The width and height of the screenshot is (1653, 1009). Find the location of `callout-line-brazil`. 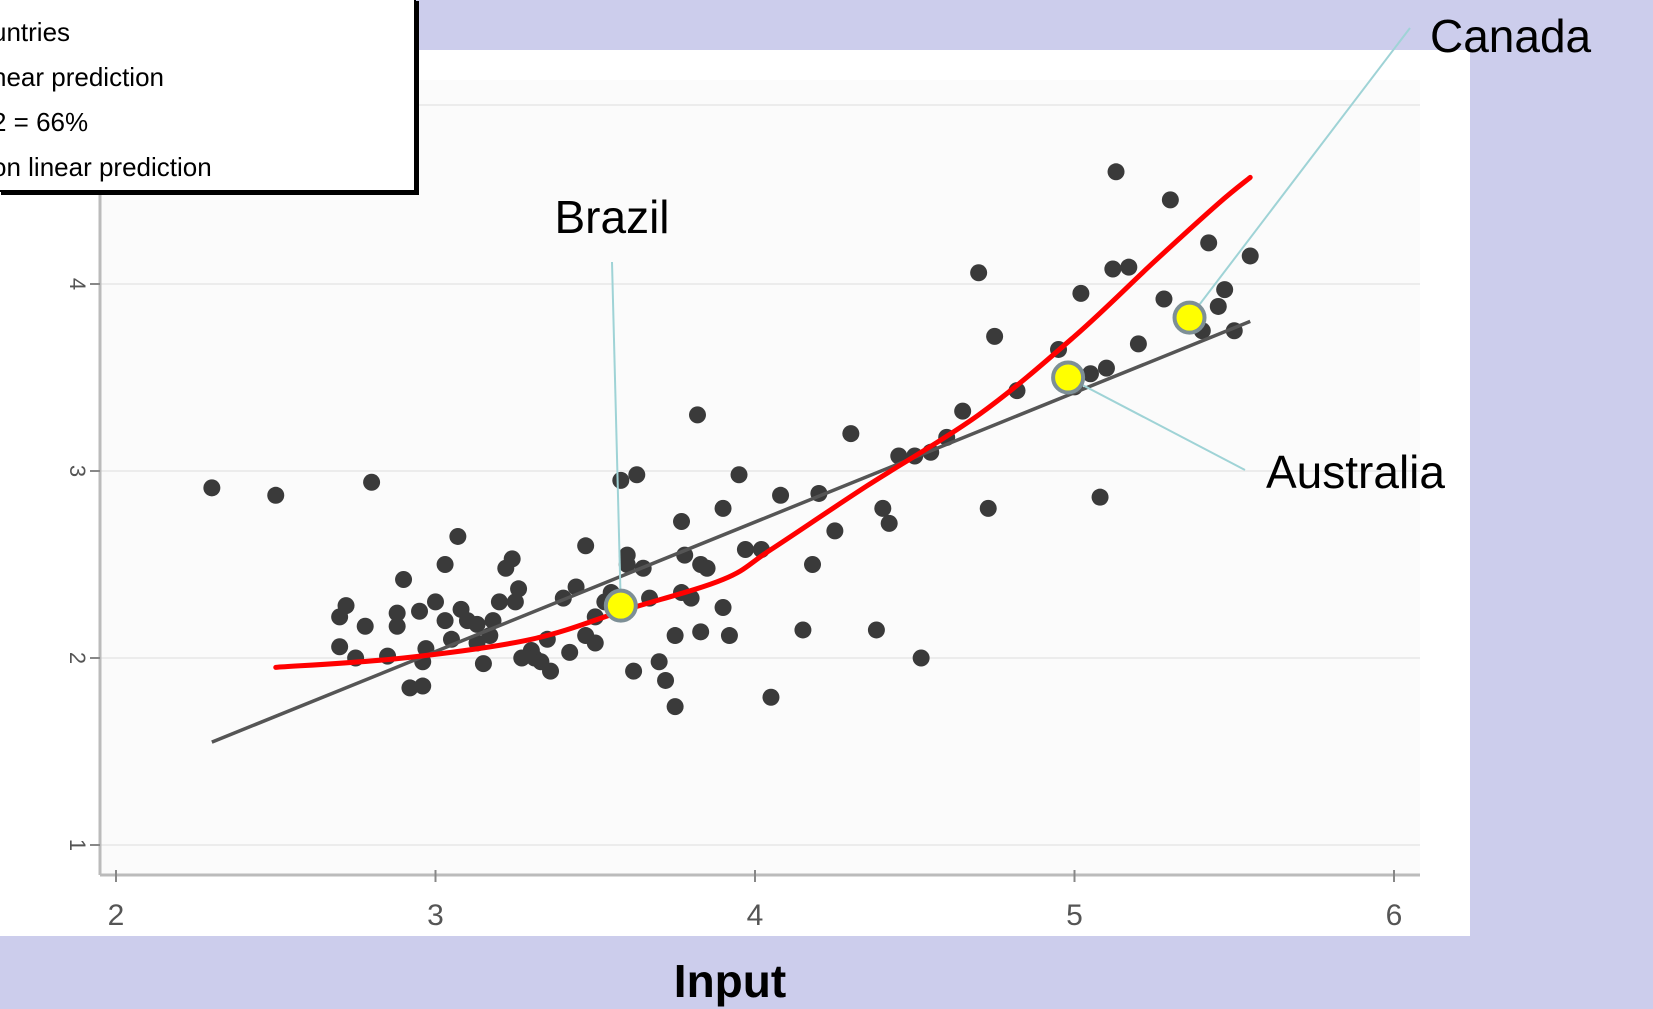

callout-line-brazil is located at coordinates (616, 433).